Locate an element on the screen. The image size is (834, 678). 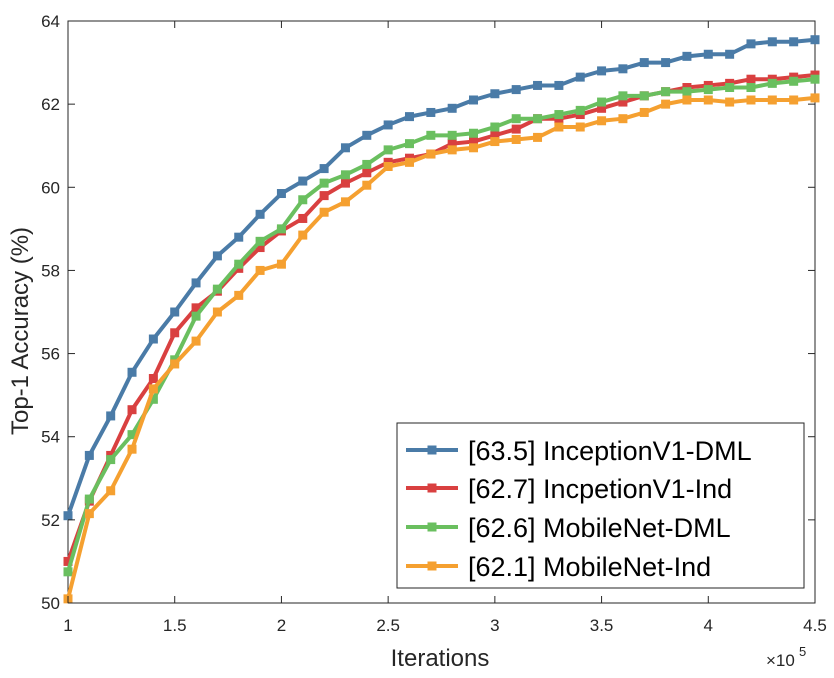
legend-label-mobilenet-ind: [62.1] MobileNet-Ind is located at coordinates (589, 567).